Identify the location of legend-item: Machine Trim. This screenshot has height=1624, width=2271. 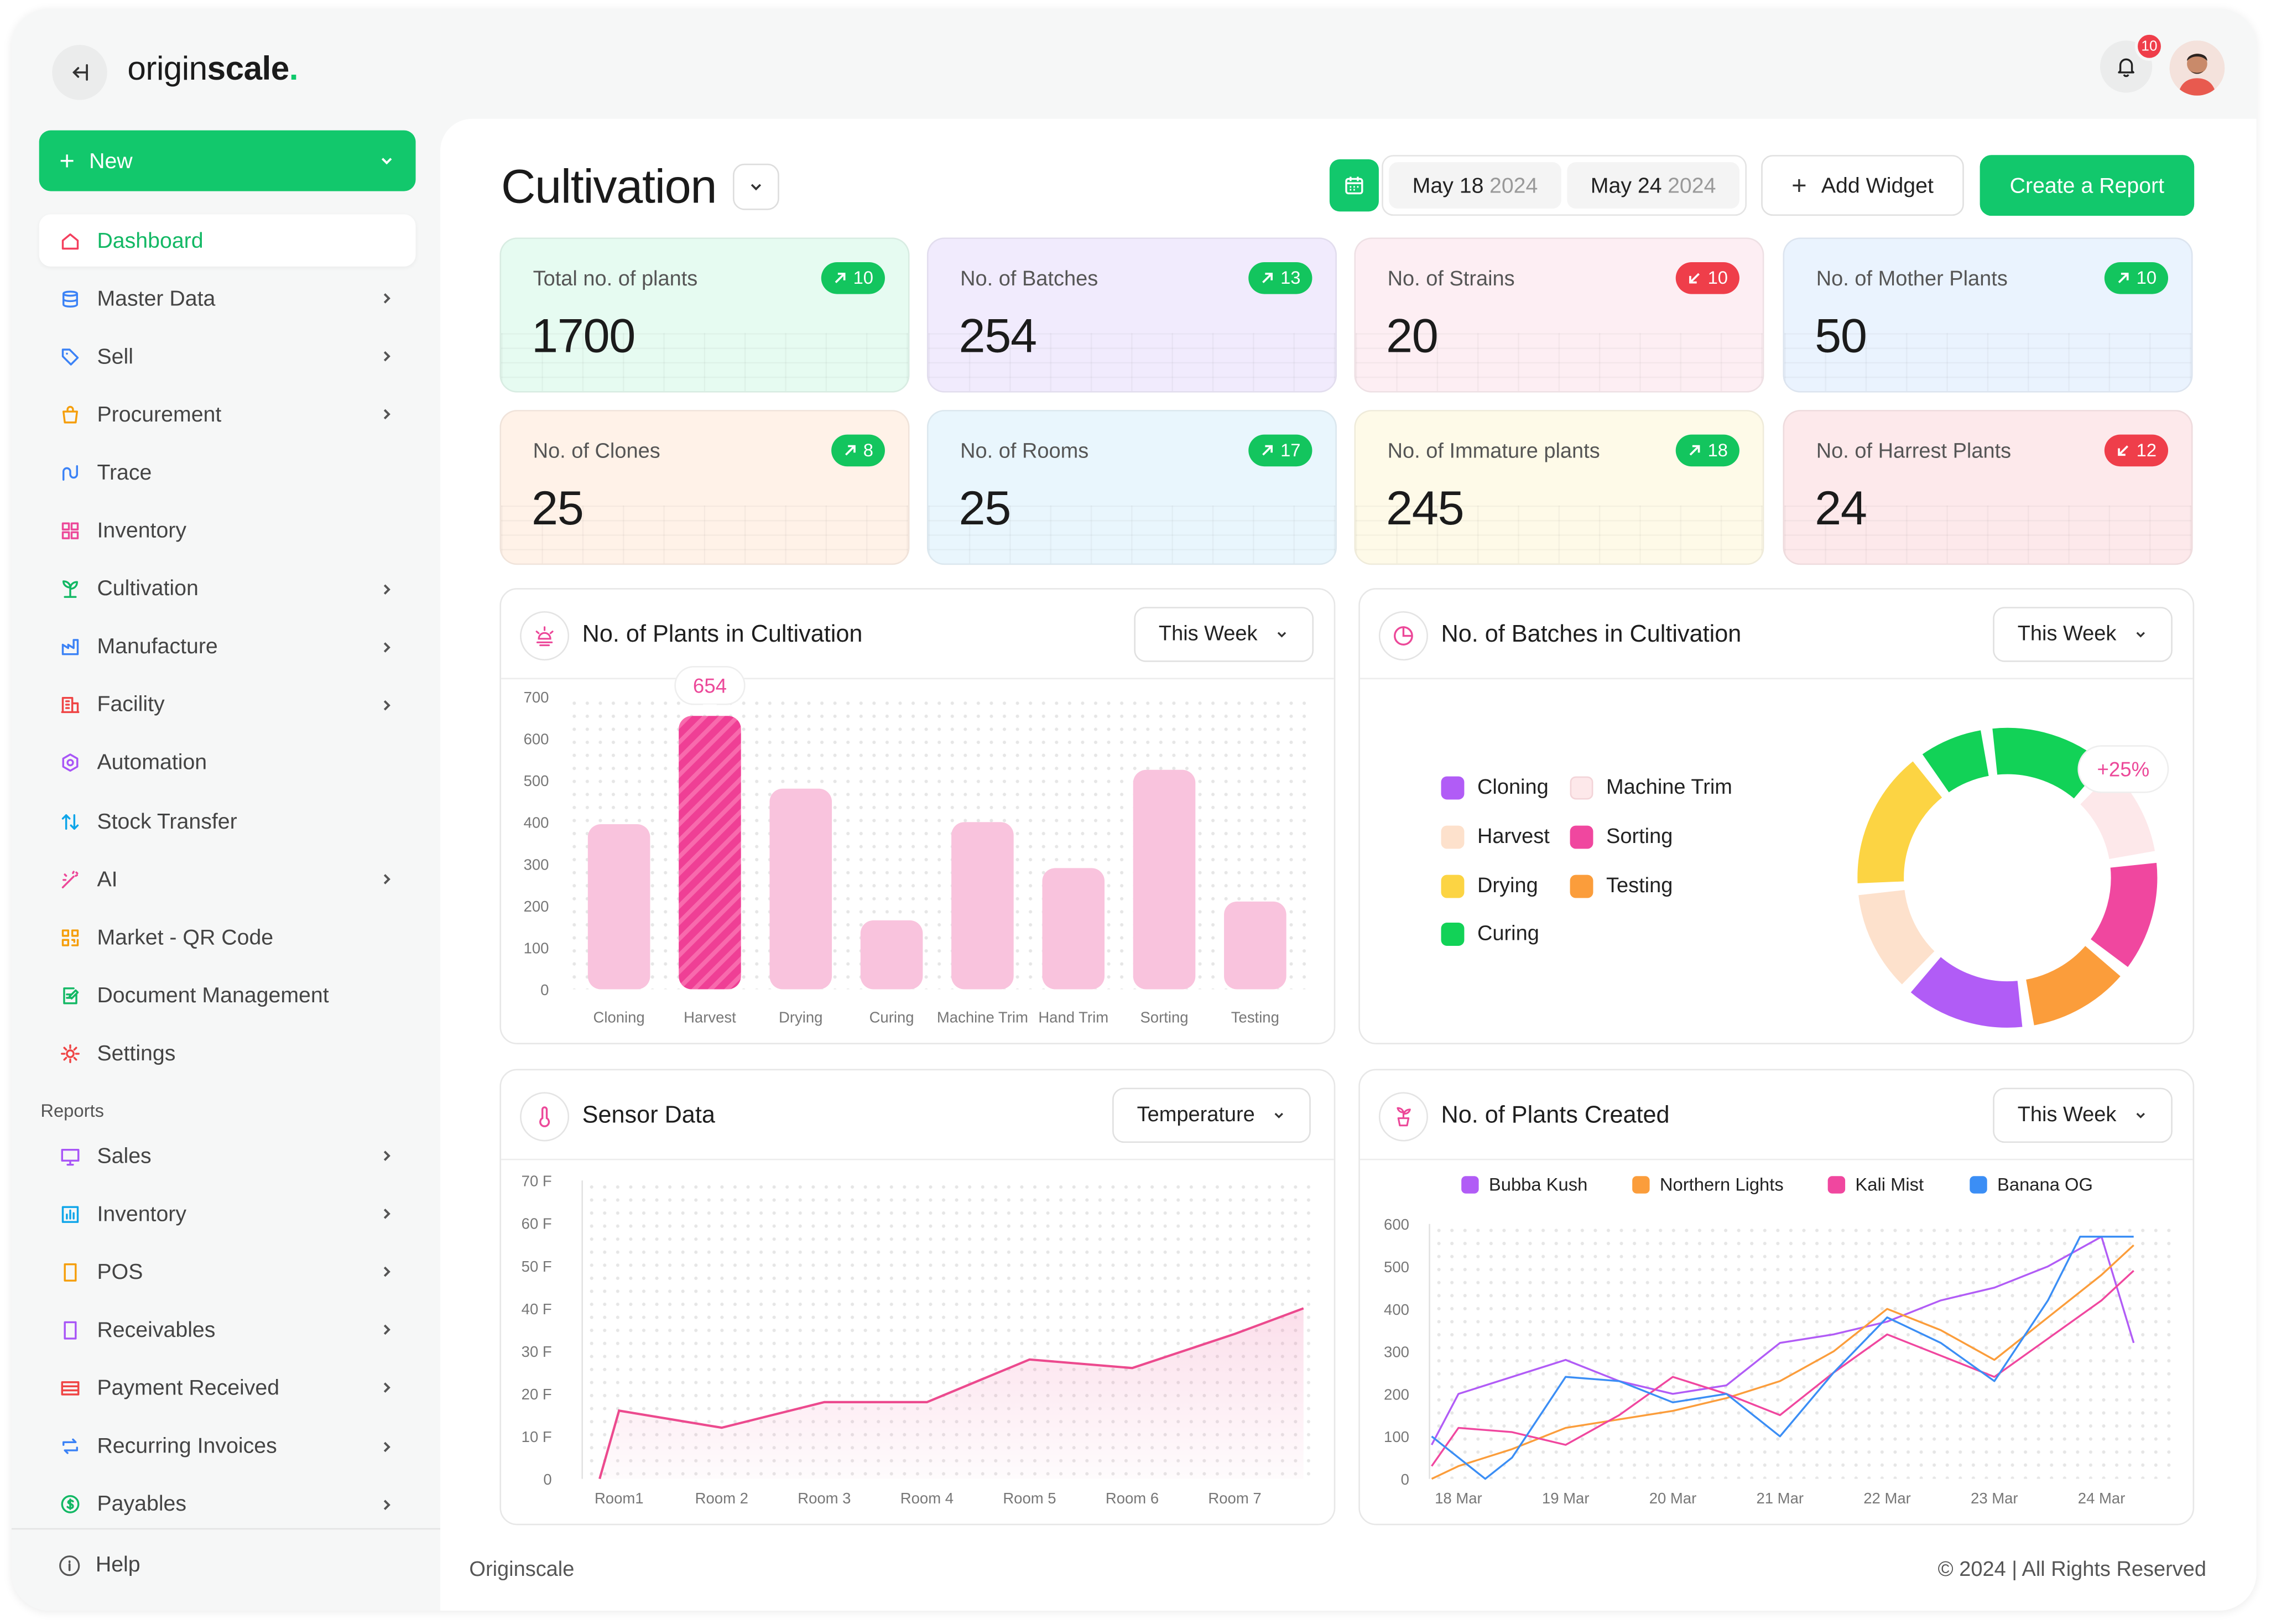
(1651, 788).